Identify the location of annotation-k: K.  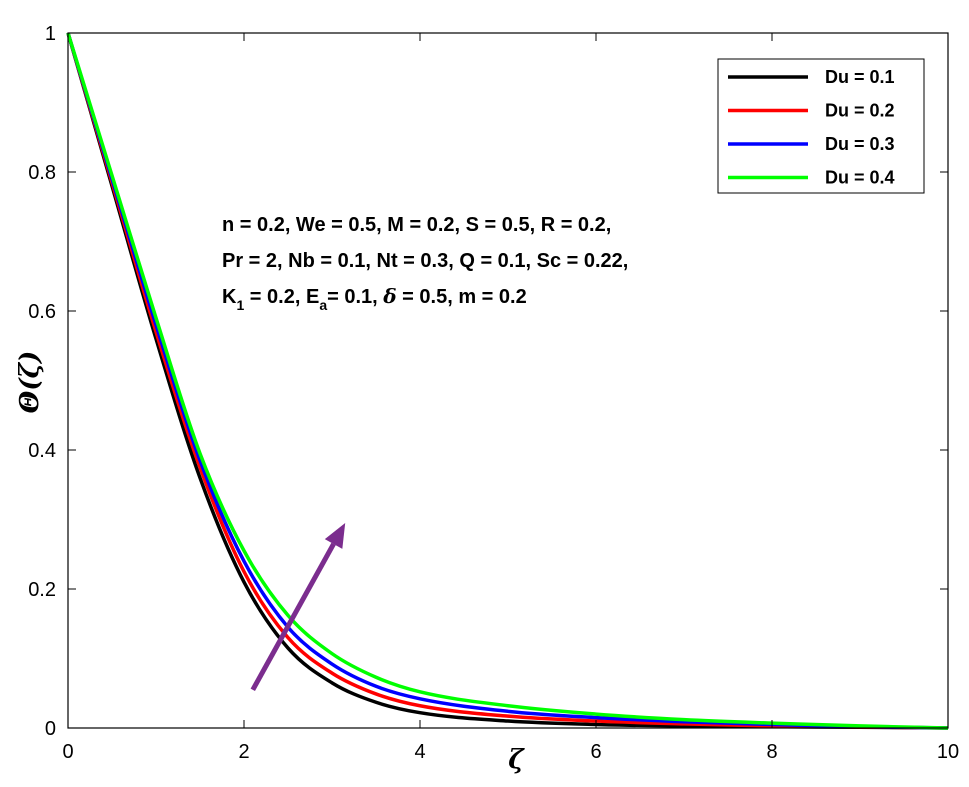
(229, 297).